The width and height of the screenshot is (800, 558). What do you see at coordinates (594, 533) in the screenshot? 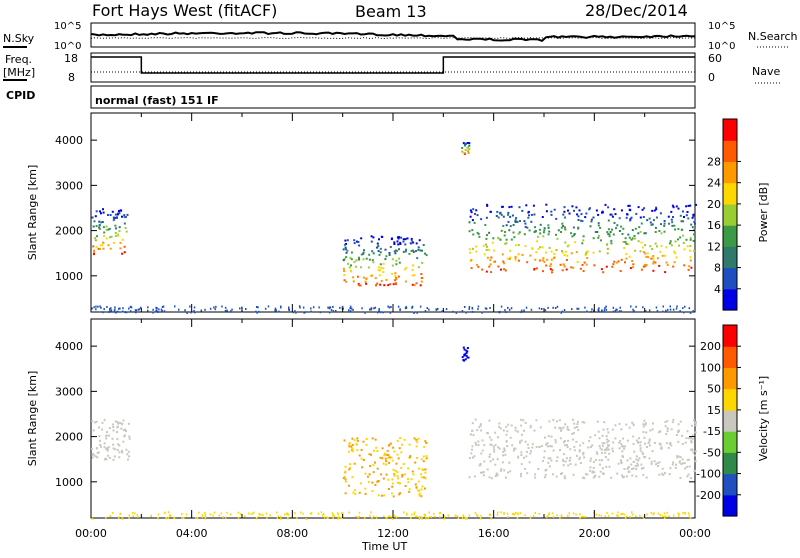
I see `x-tick-label: 20:00` at bounding box center [594, 533].